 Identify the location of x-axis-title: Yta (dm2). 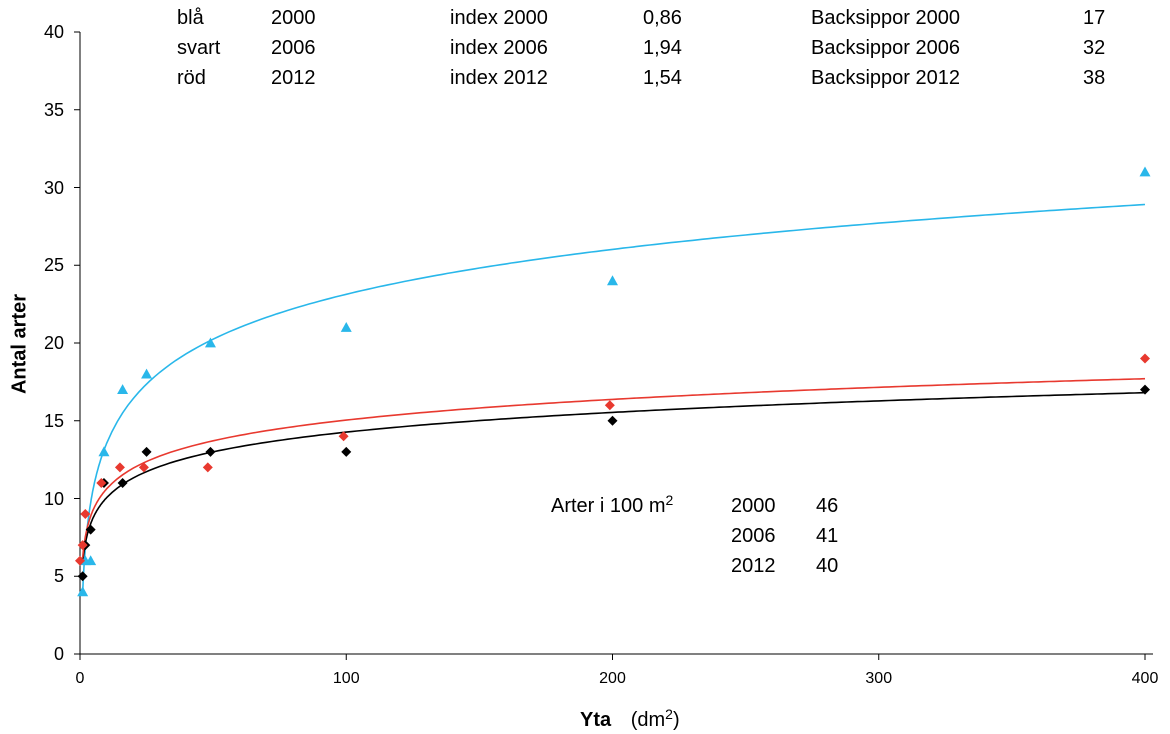
(630, 719).